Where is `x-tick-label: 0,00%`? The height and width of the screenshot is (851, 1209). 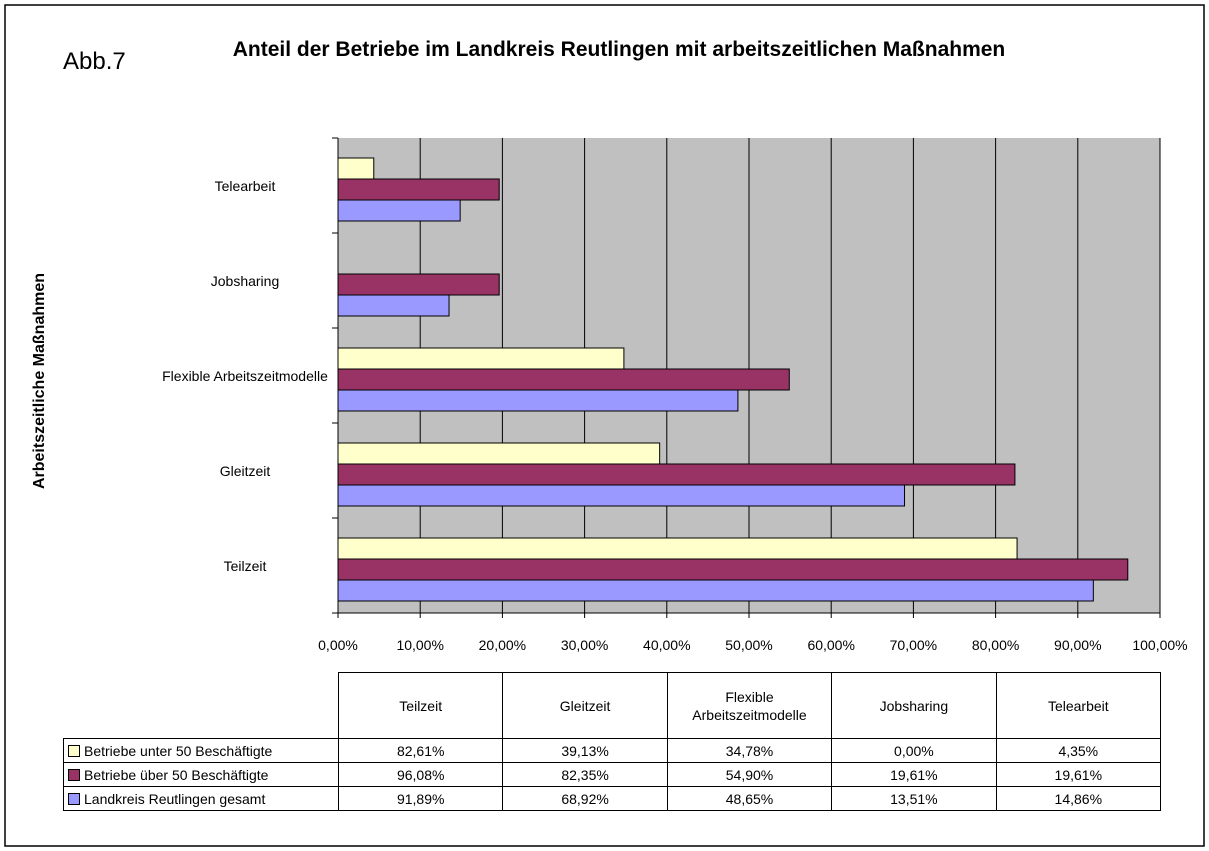 x-tick-label: 0,00% is located at coordinates (338, 645).